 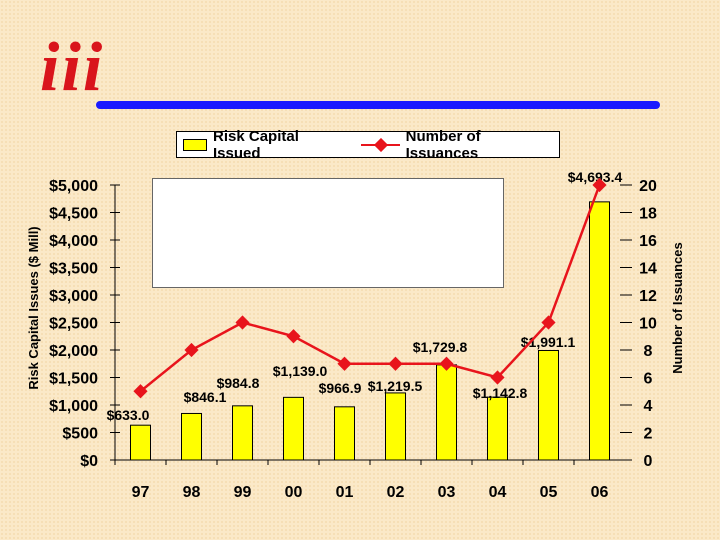 I want to click on y2-tick-label: 10, so click(x=648, y=324).